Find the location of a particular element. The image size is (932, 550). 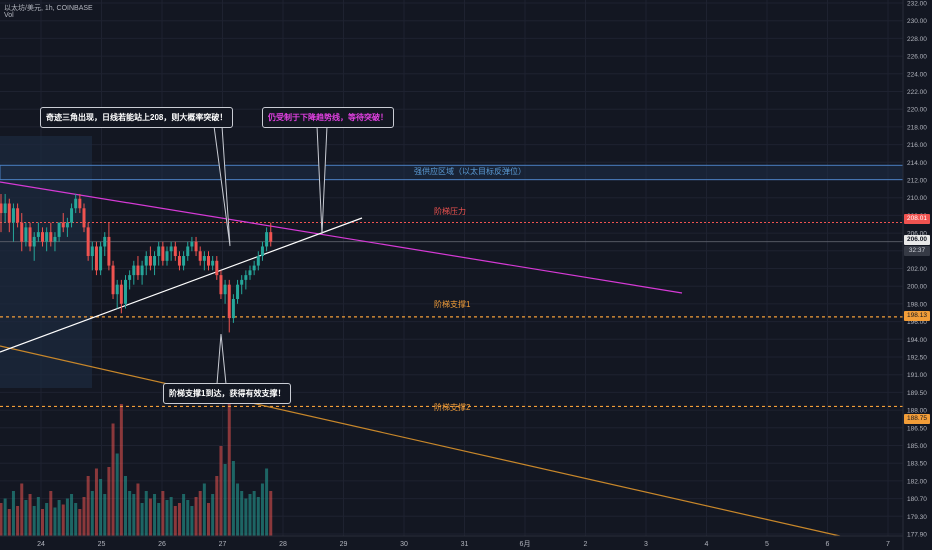

time-axis: 24 25 26 27 28 29 30 31 6月 2 3 4 5 6 7 is located at coordinates (463, 544).